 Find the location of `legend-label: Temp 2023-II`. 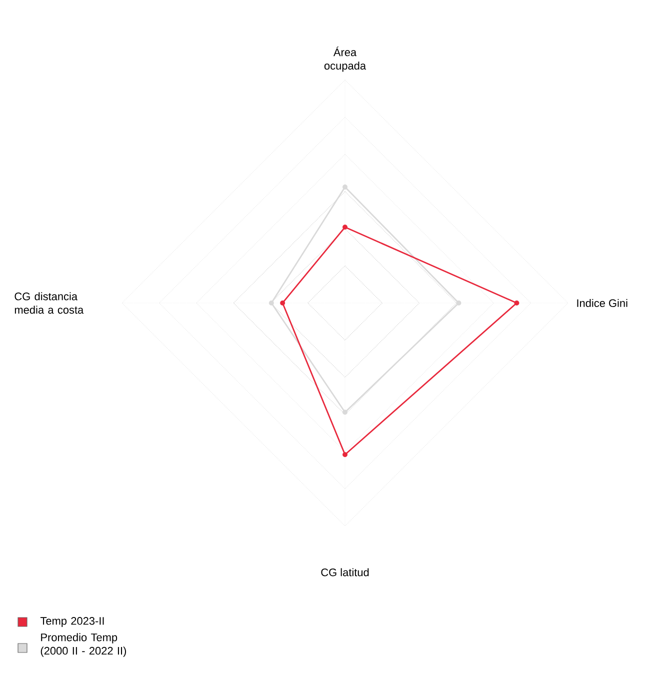

legend-label: Temp 2023-II is located at coordinates (72, 622).